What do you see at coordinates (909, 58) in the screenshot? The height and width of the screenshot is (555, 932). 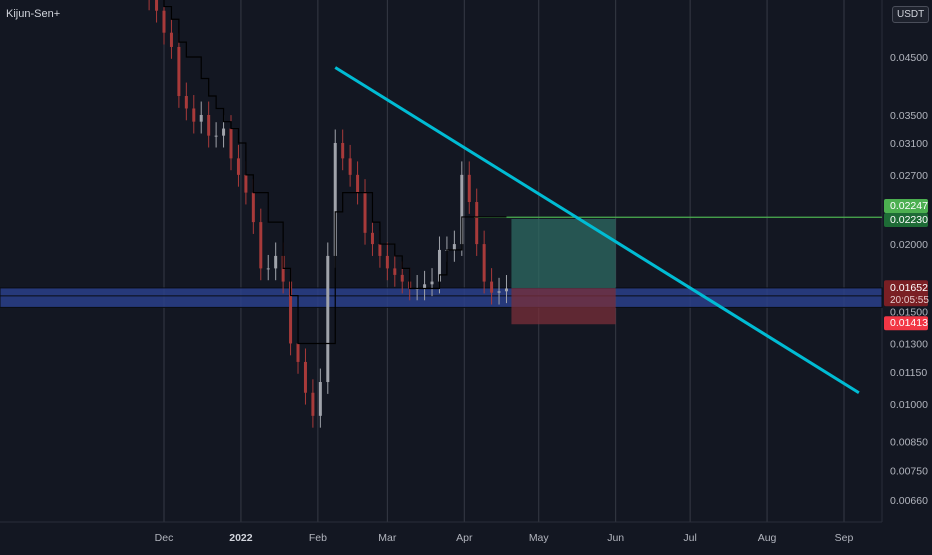 I see `price-tick-label: 0.04500` at bounding box center [909, 58].